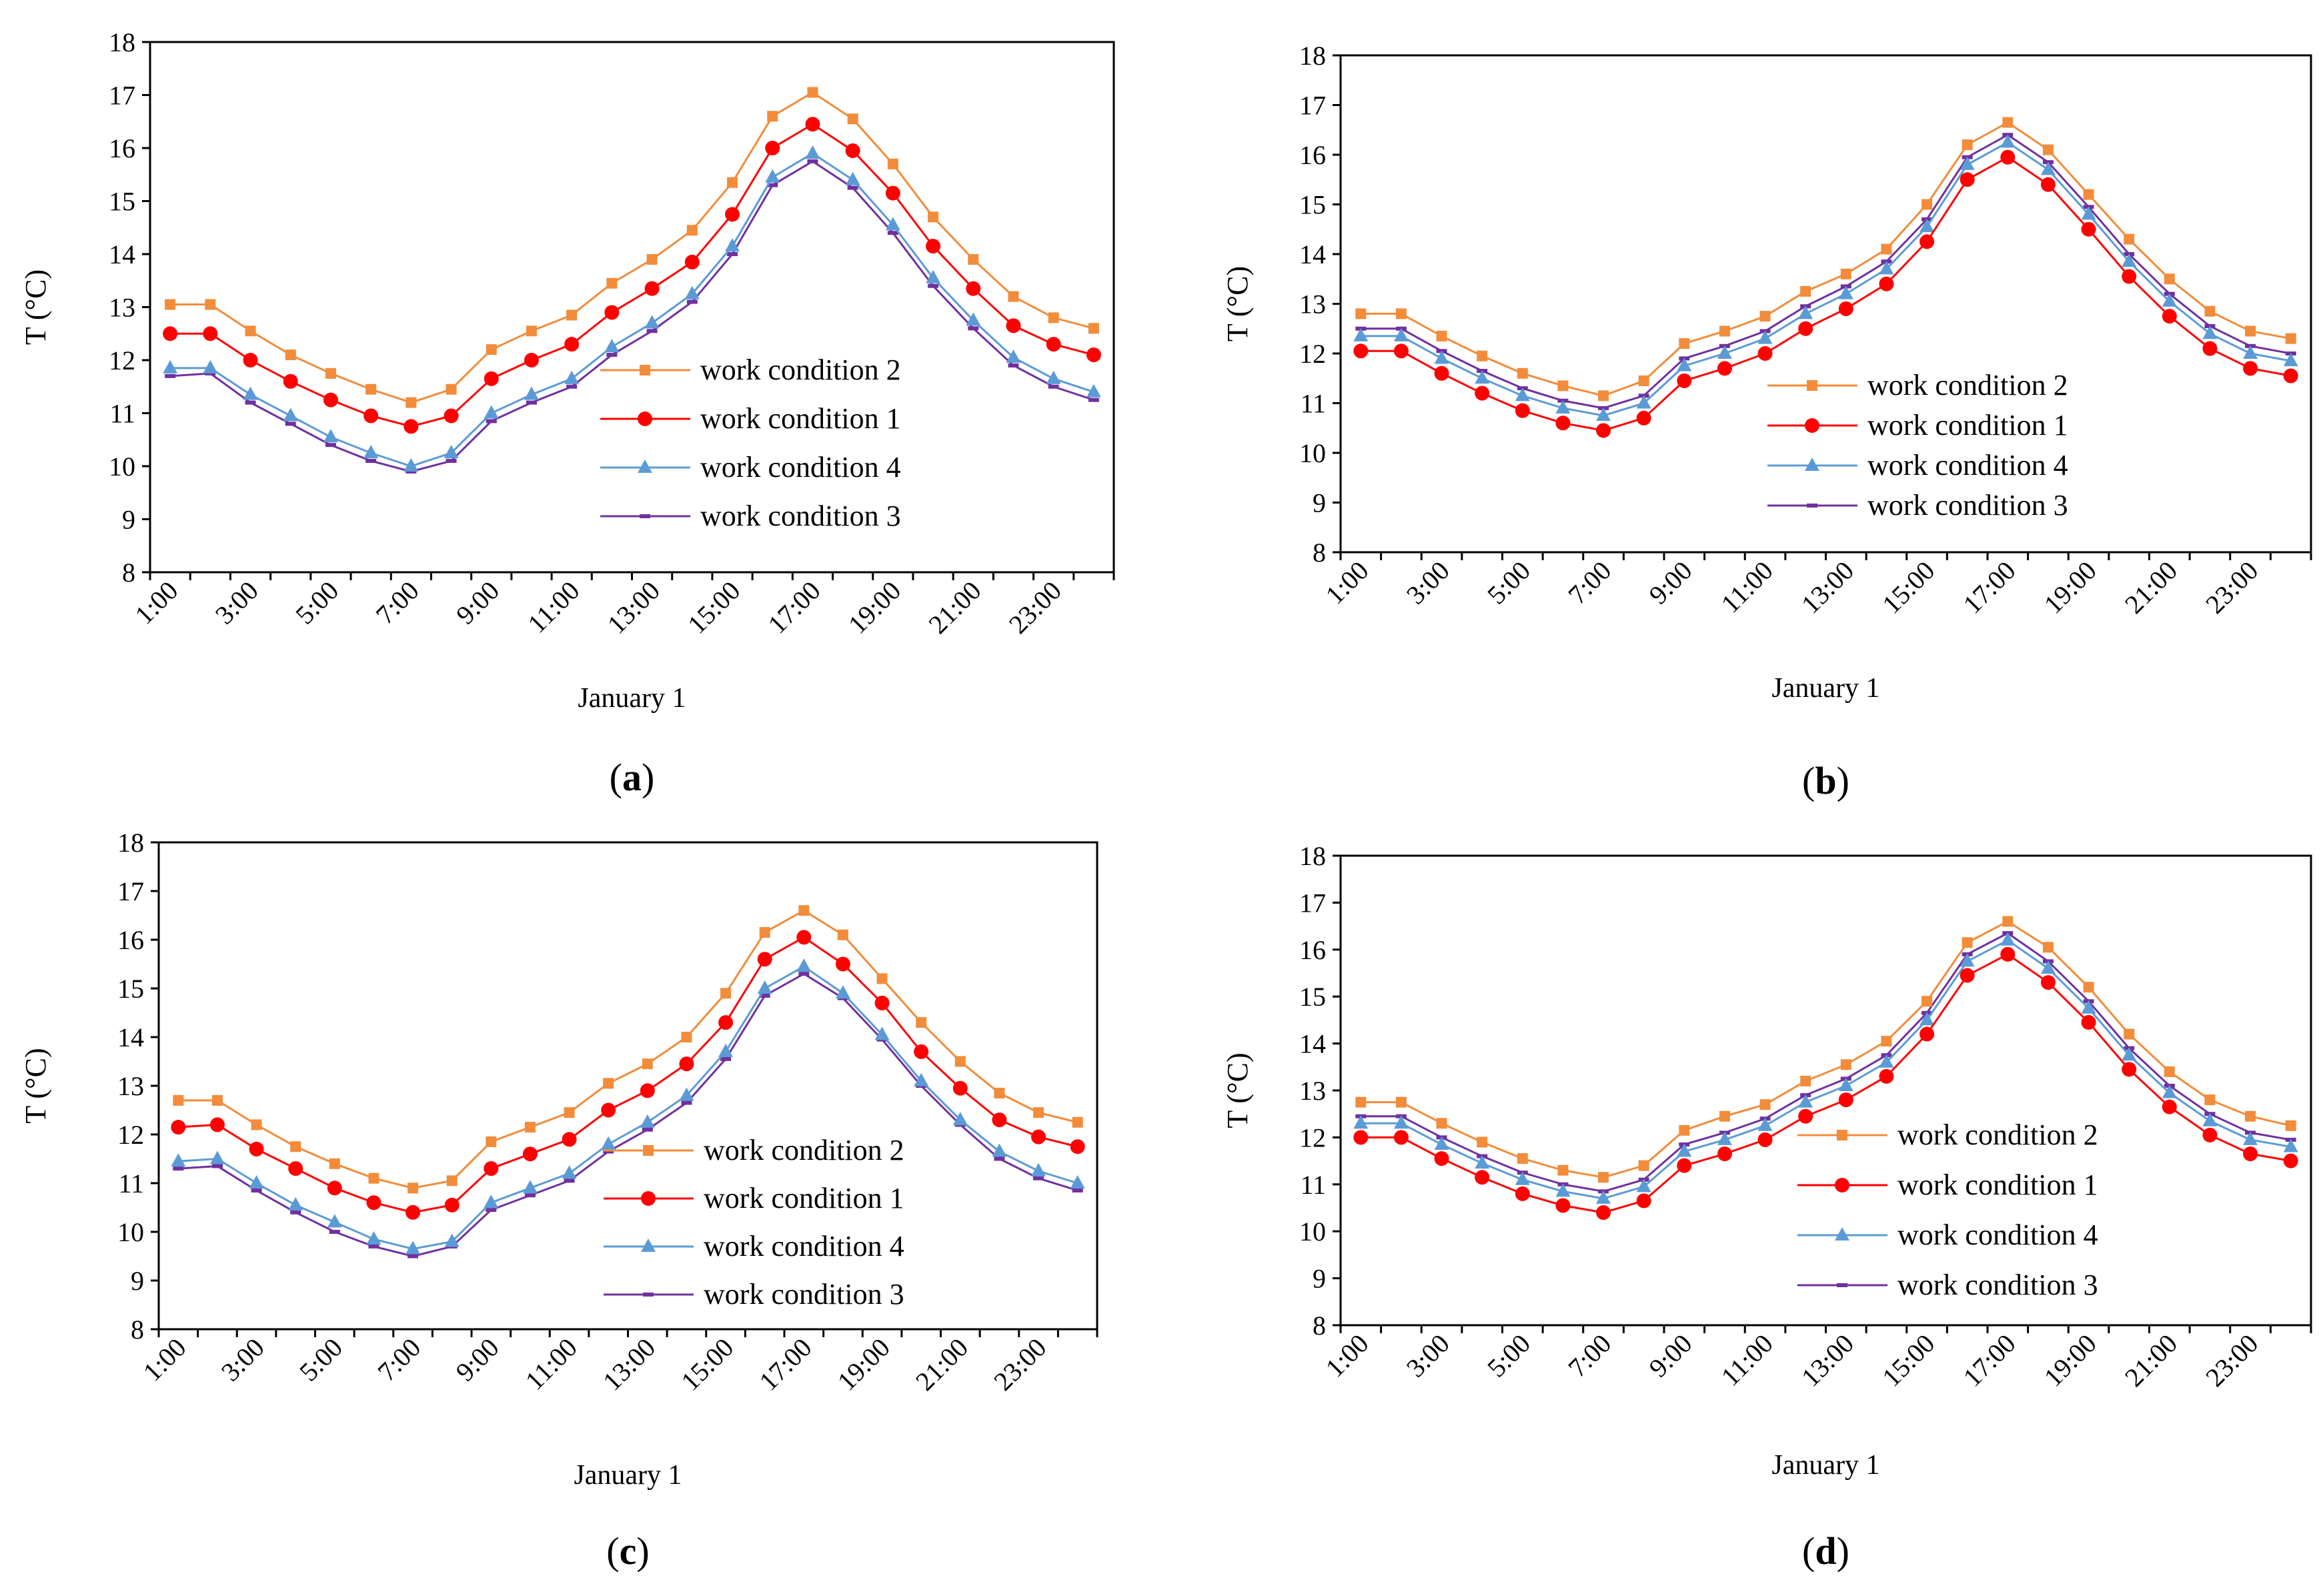  What do you see at coordinates (164, 1360) in the screenshot?
I see `x-tick-label: 1:00` at bounding box center [164, 1360].